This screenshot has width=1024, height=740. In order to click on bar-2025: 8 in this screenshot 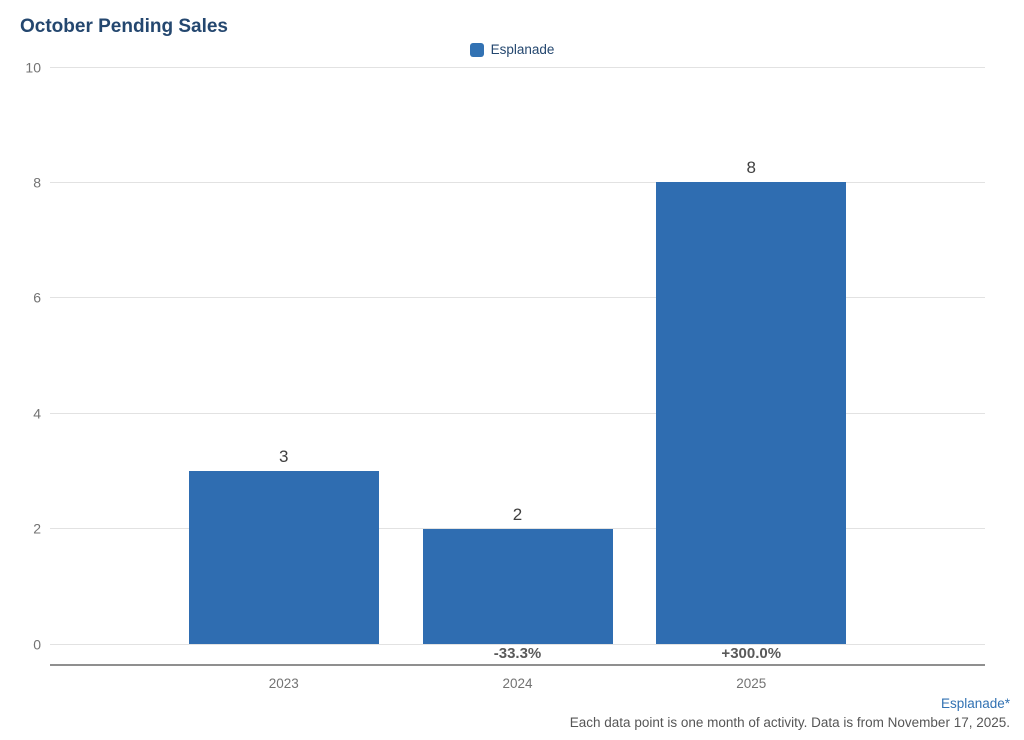, I will do `click(751, 401)`.